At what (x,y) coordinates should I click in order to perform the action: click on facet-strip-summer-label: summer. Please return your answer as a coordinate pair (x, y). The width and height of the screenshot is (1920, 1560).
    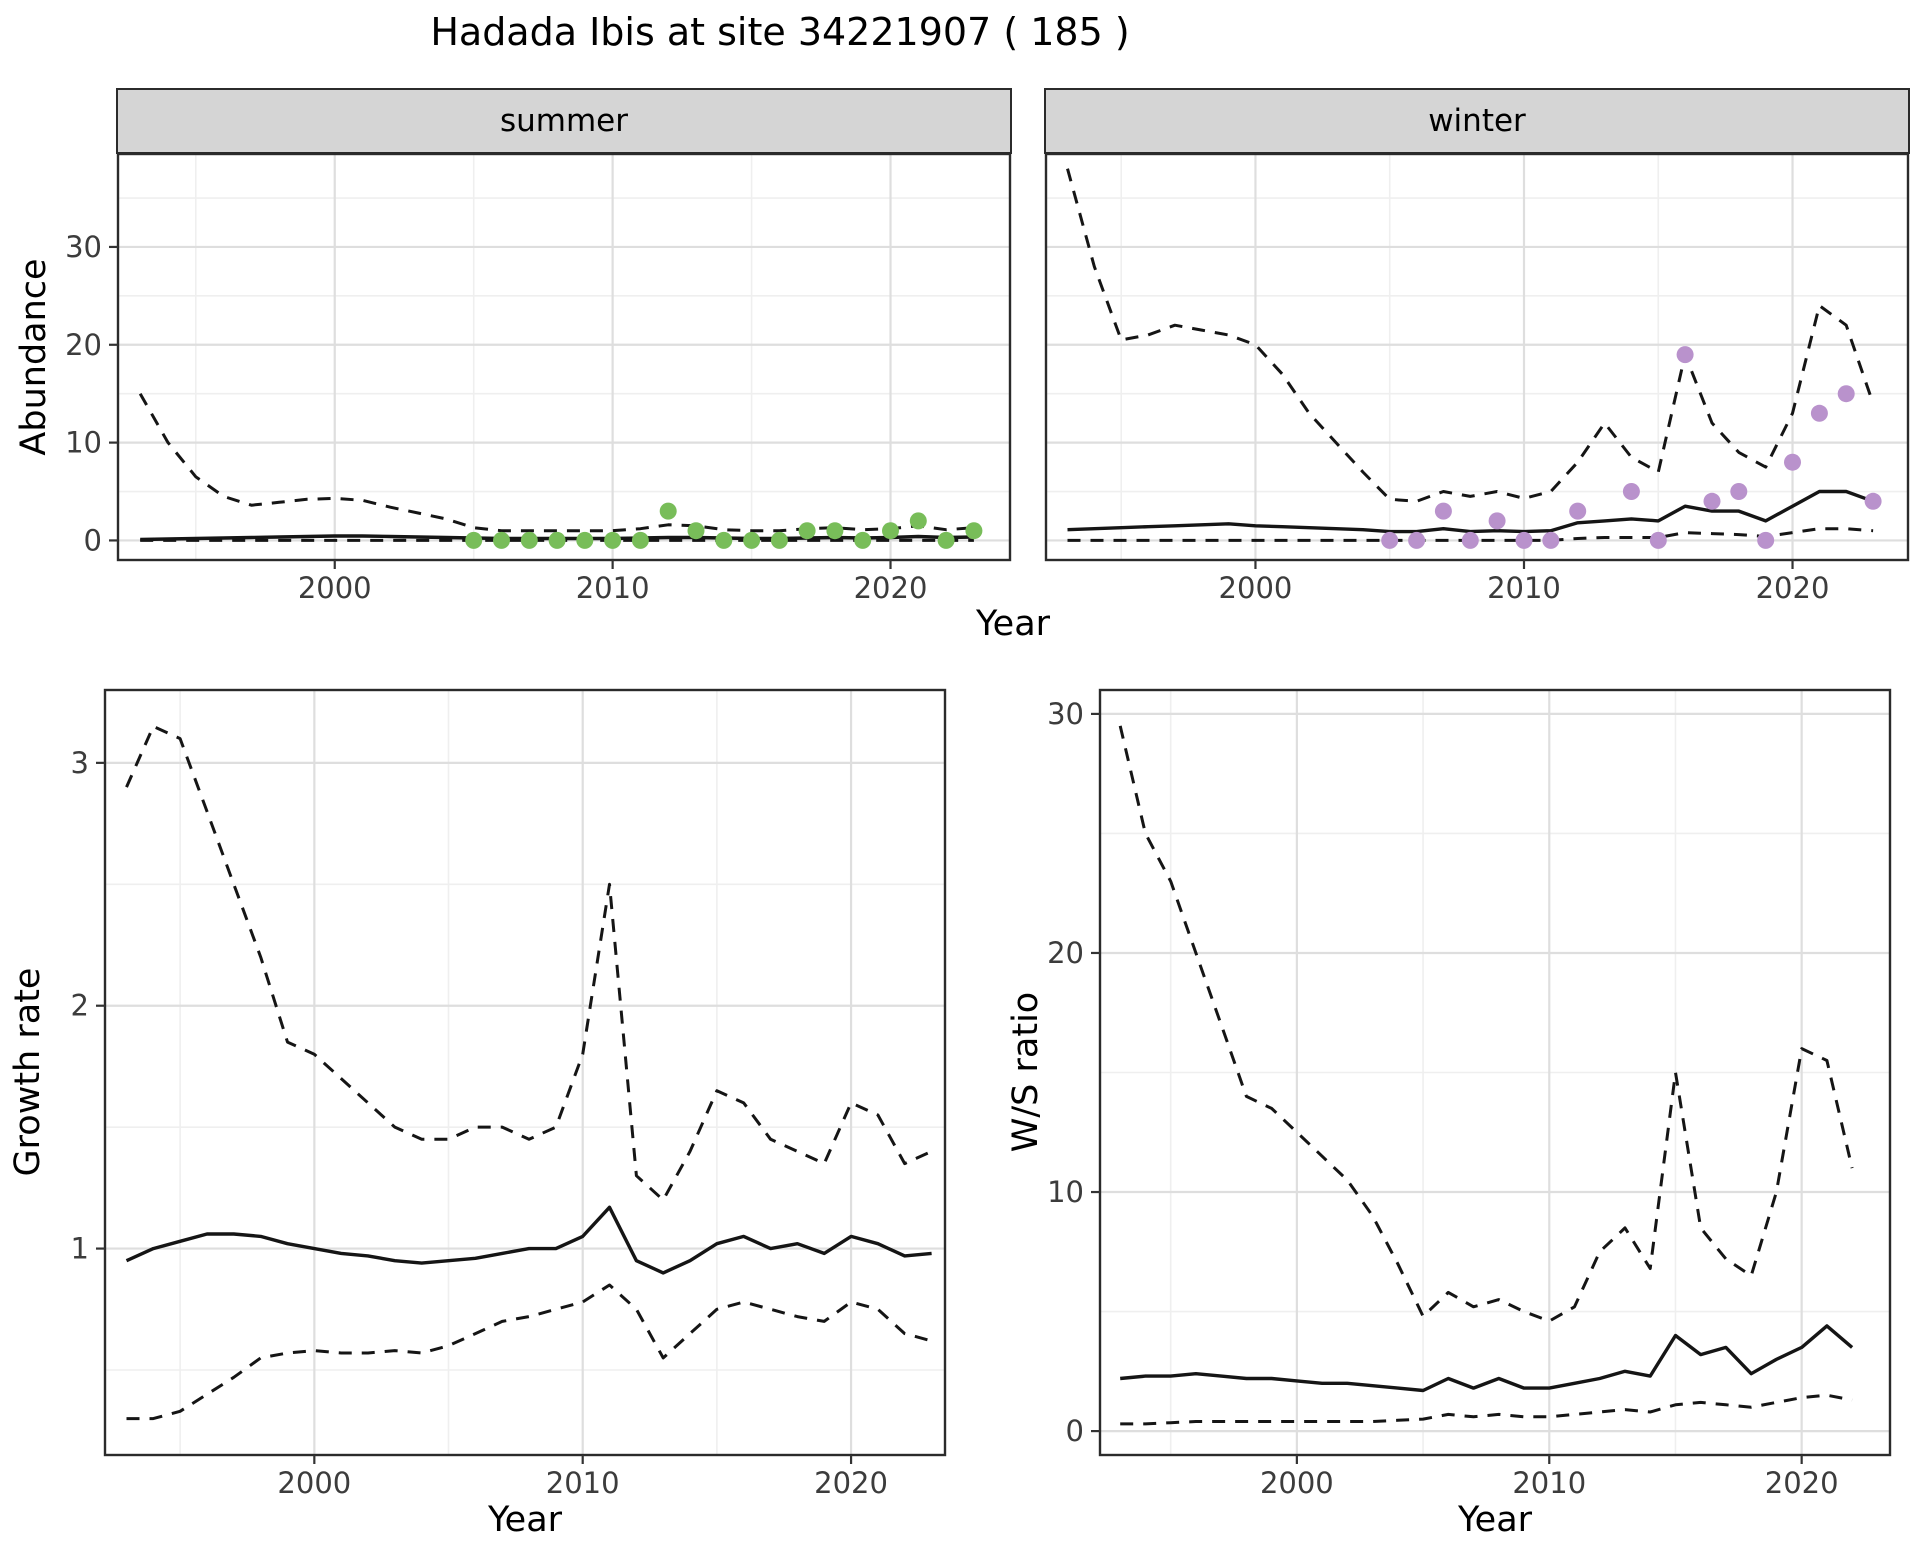
    Looking at the image, I should click on (563, 121).